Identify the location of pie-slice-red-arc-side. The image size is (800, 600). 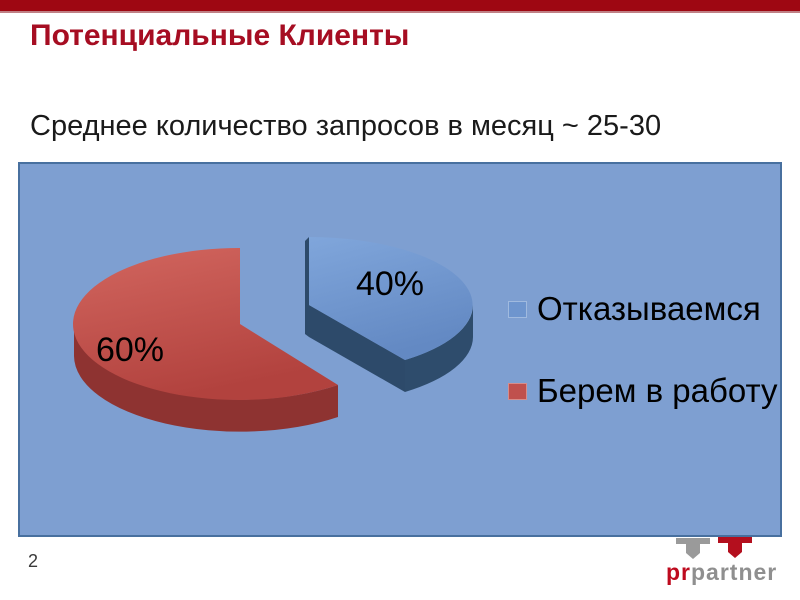
(206, 378).